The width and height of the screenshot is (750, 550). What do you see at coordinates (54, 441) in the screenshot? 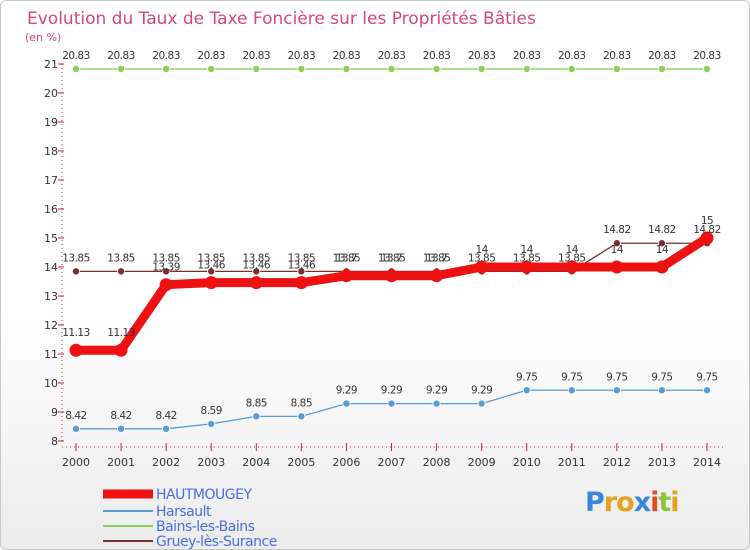
I see `y-tick-label: 8` at bounding box center [54, 441].